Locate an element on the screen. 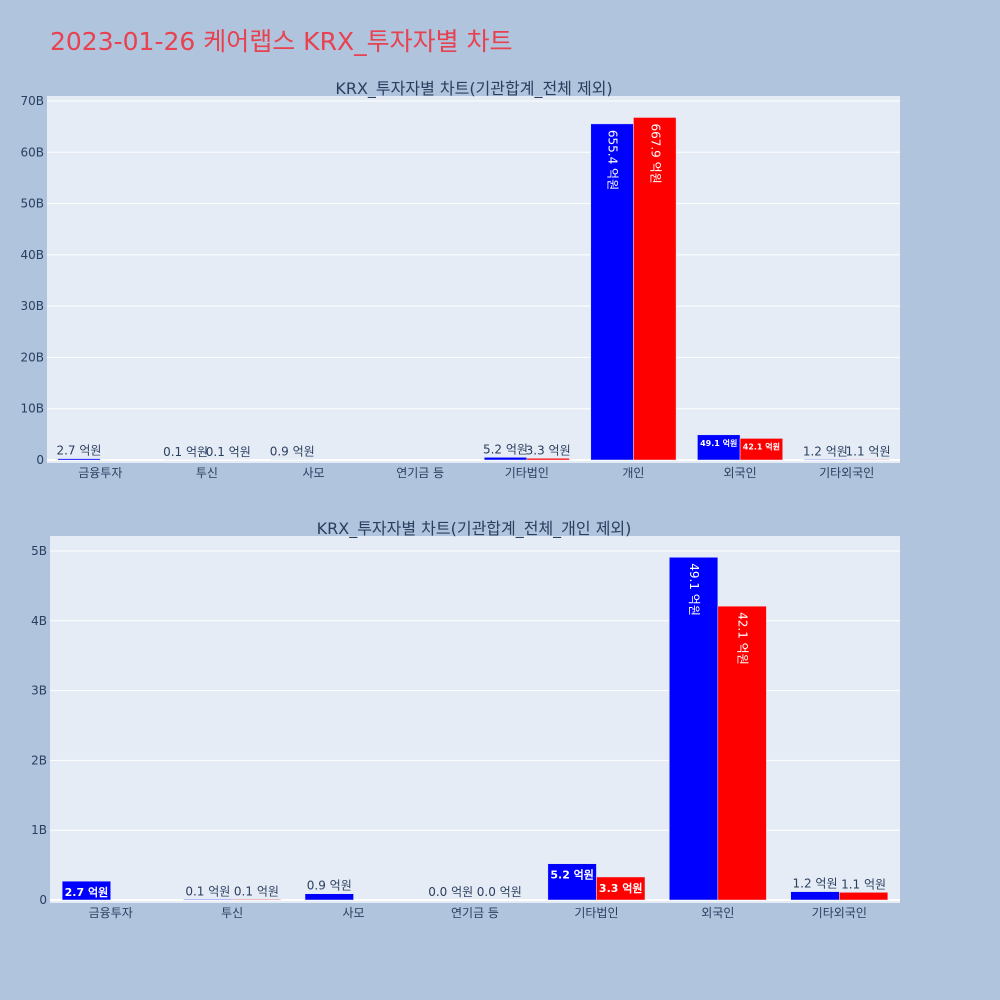 The image size is (1000, 1000). y-tick-label: 70B is located at coordinates (32, 101).